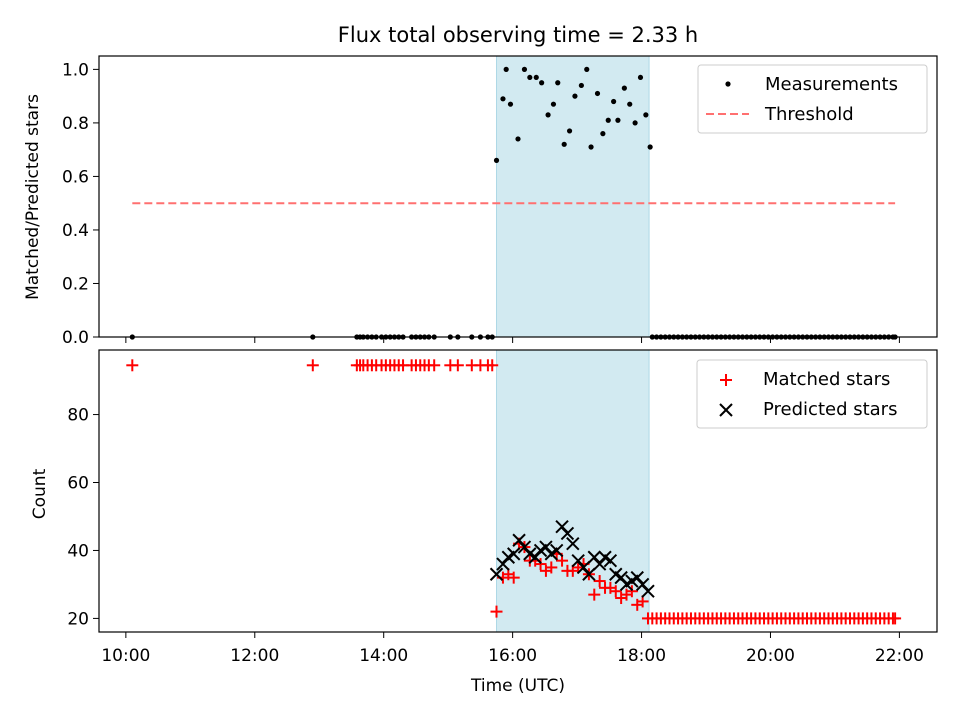 This screenshot has width=960, height=720. I want to click on bottom-y-axis: 20 40 60 80, so click(83, 517).